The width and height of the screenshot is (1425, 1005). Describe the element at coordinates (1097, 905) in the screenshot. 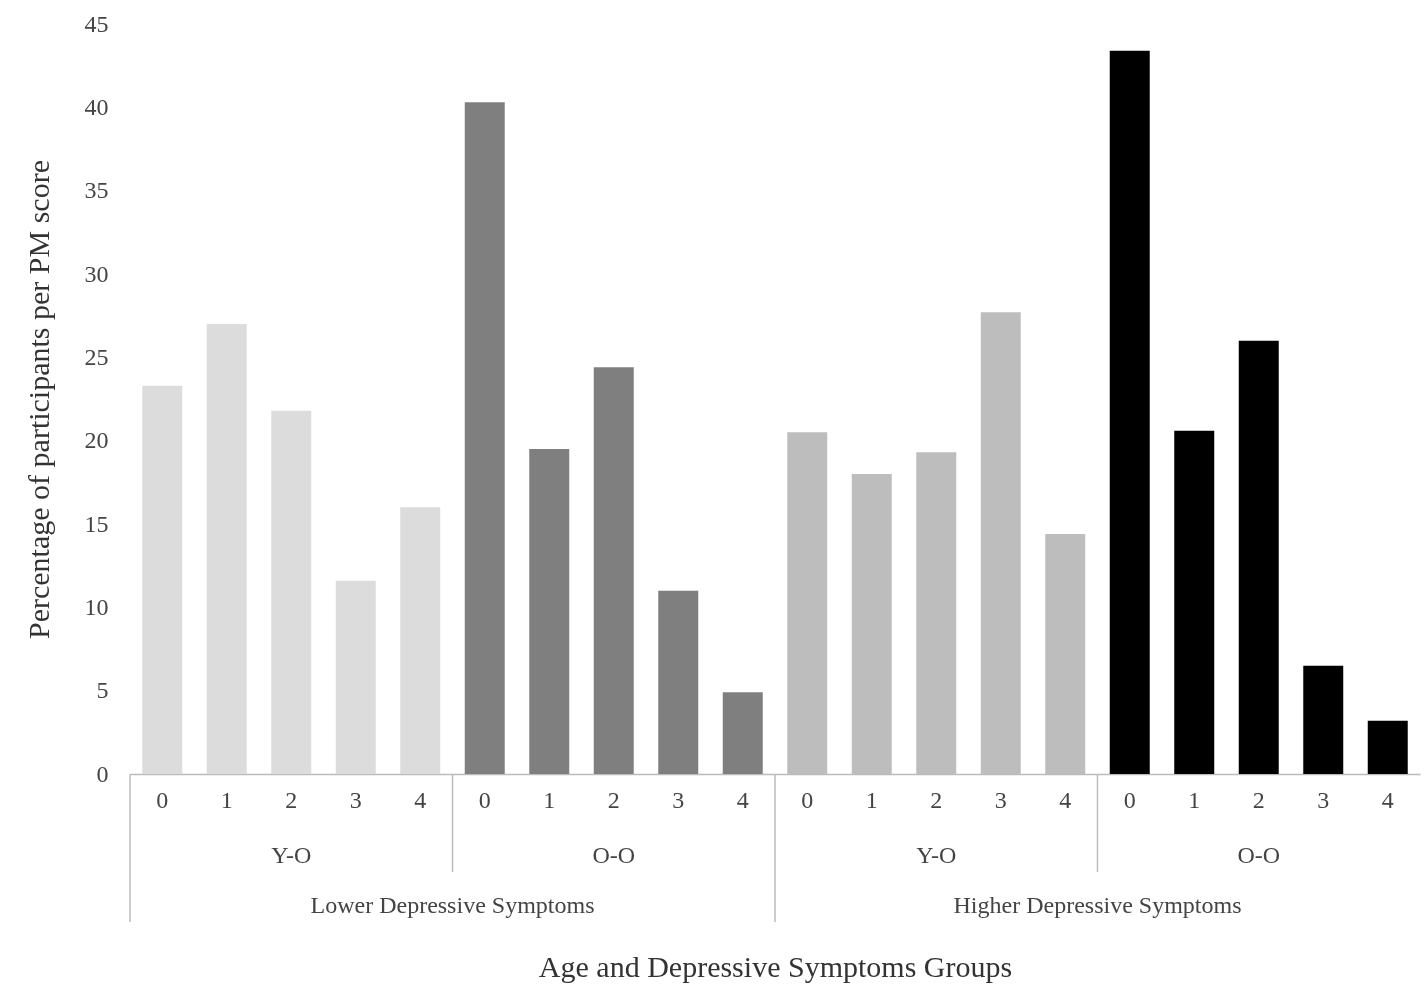

I see `text: Higher Depressive Symptoms` at that location.